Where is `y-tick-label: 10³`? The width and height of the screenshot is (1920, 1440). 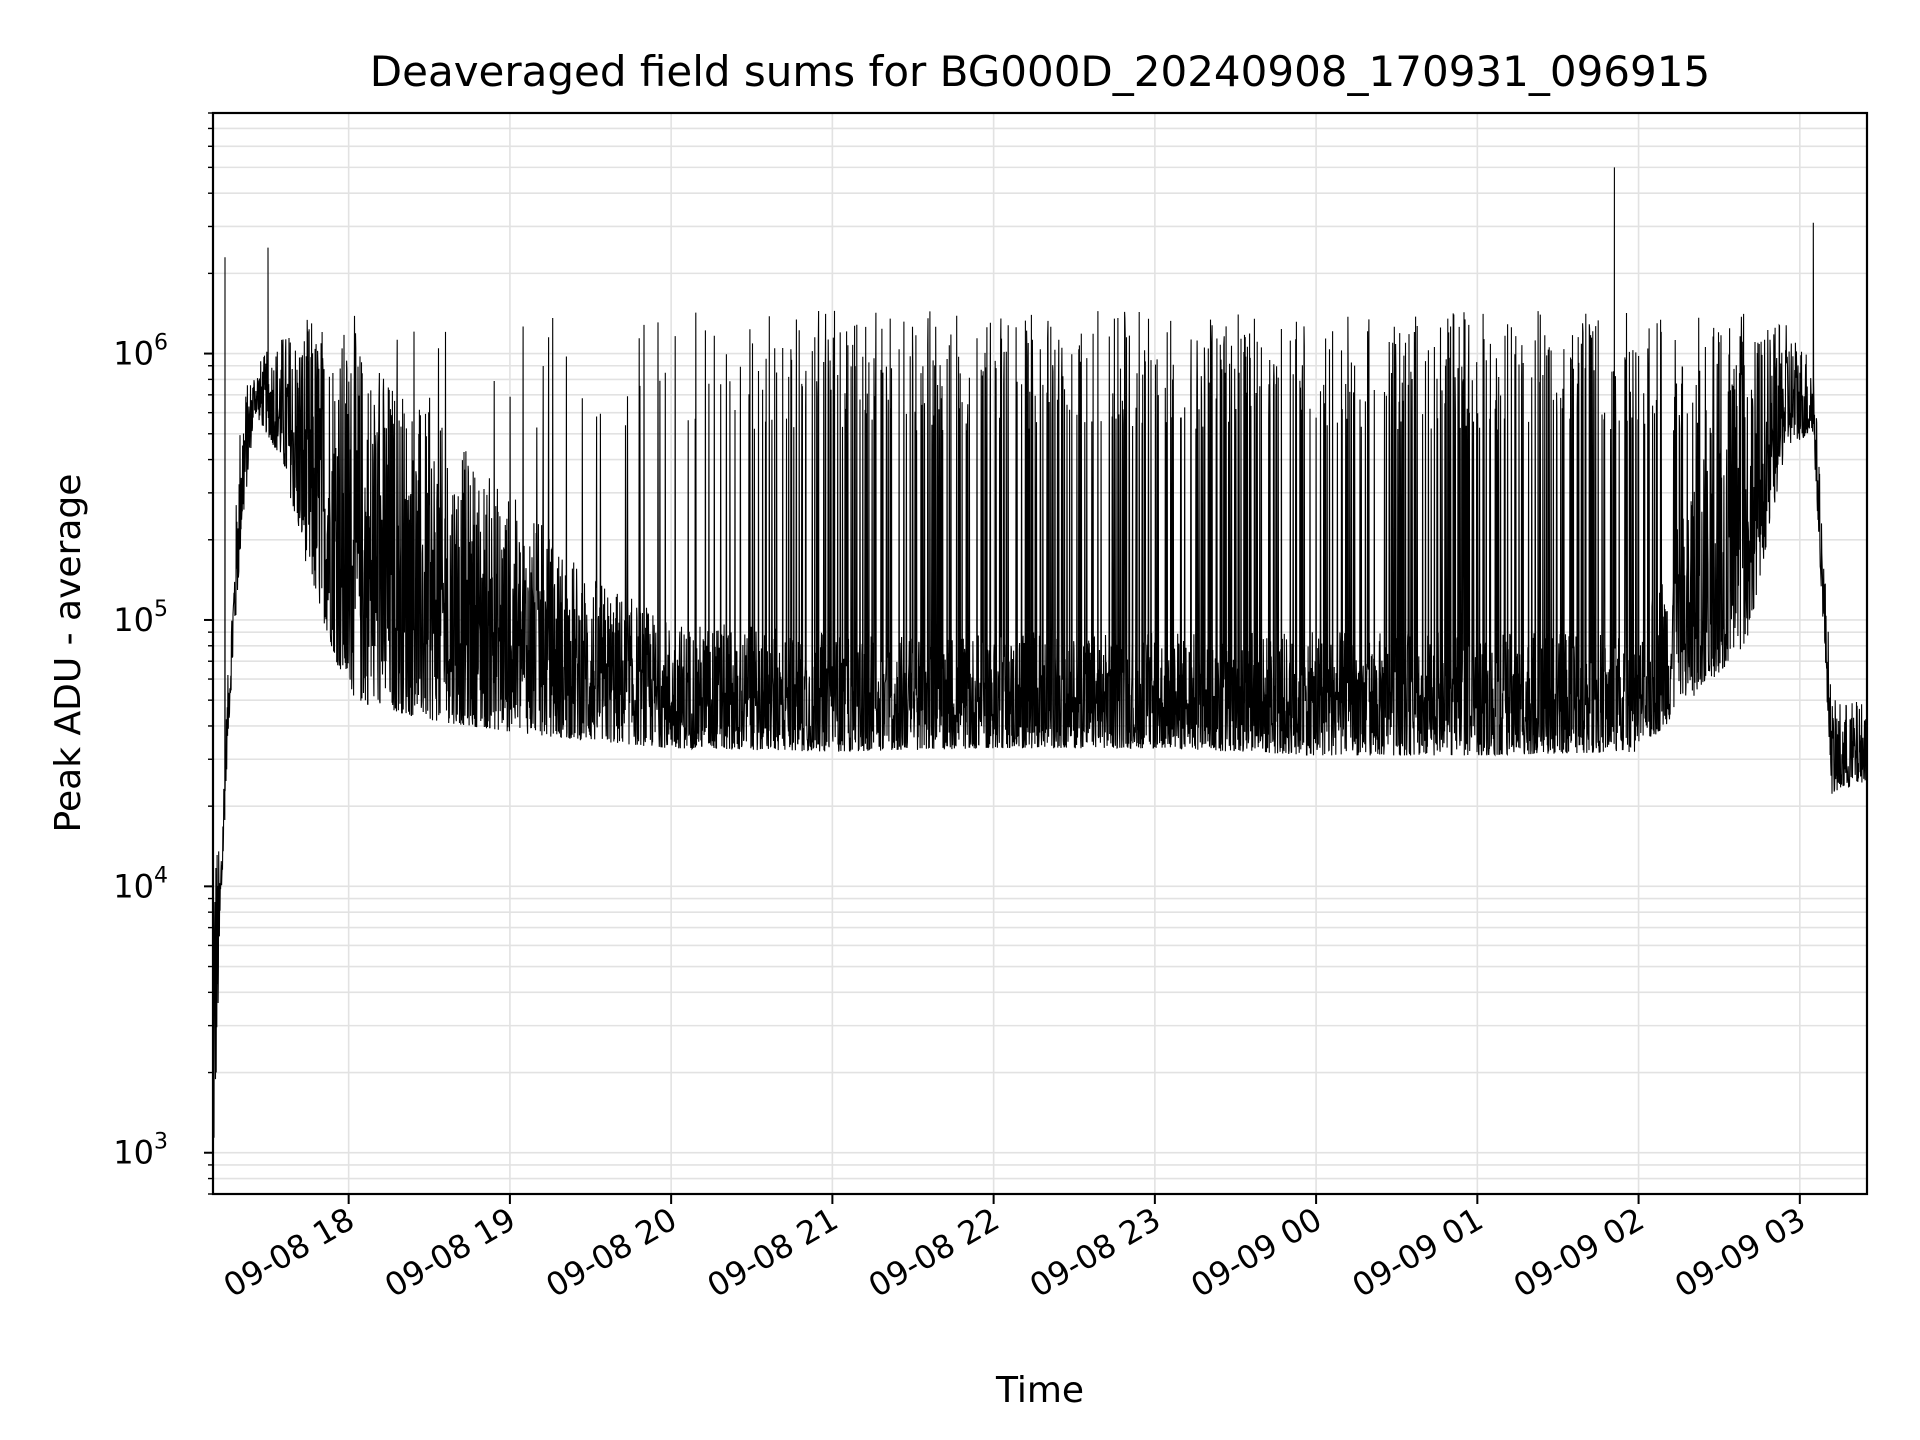
y-tick-label: 10³ is located at coordinates (140, 1151).